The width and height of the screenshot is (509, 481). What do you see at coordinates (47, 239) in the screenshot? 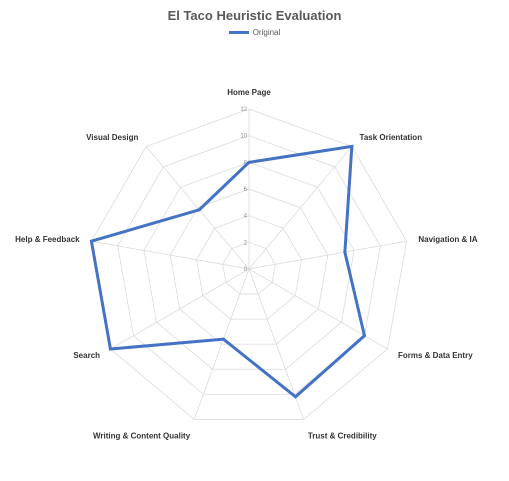
I see `category-label-help-feedback: Help & Feedback` at bounding box center [47, 239].